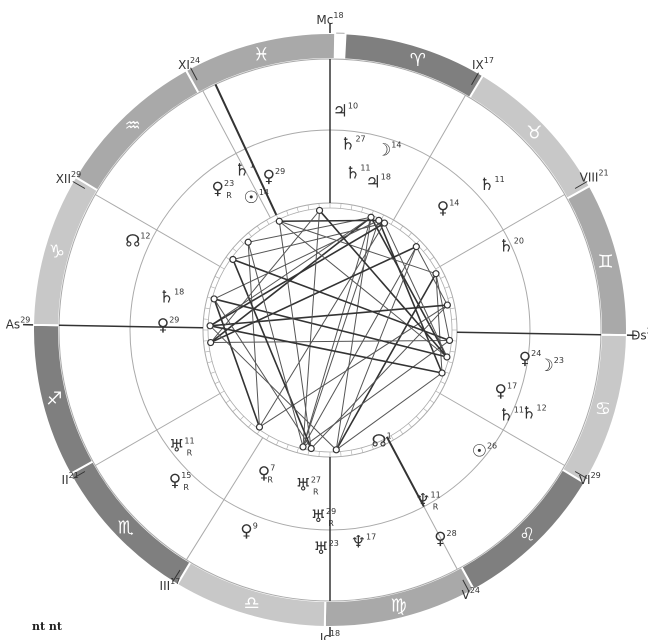  What do you see at coordinates (190, 453) in the screenshot?
I see `retrograde-mark: R` at bounding box center [190, 453].